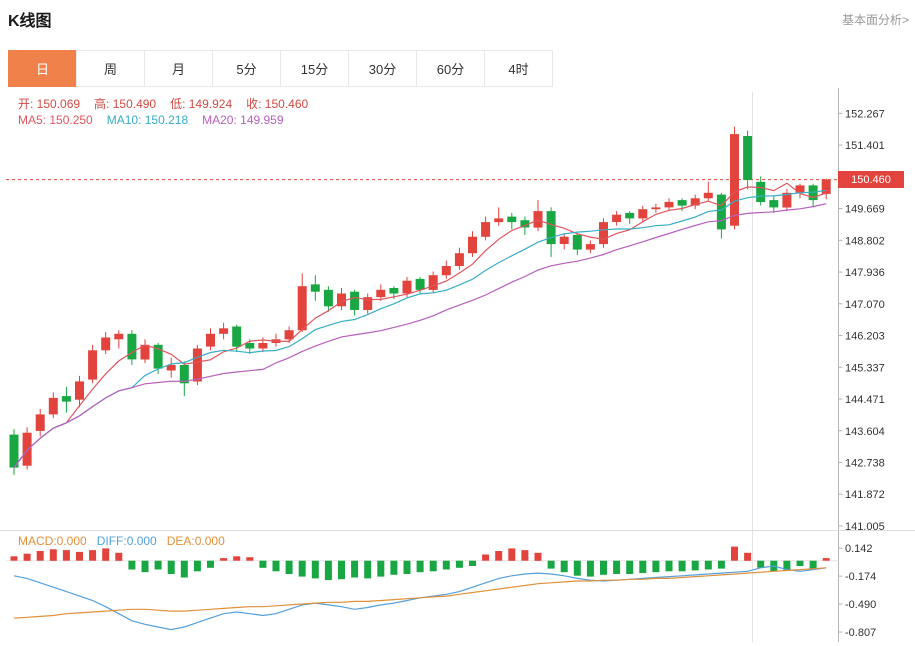 This screenshot has width=915, height=646. Describe the element at coordinates (865, 305) in the screenshot. I see `price-axis-label: 147.070` at that location.